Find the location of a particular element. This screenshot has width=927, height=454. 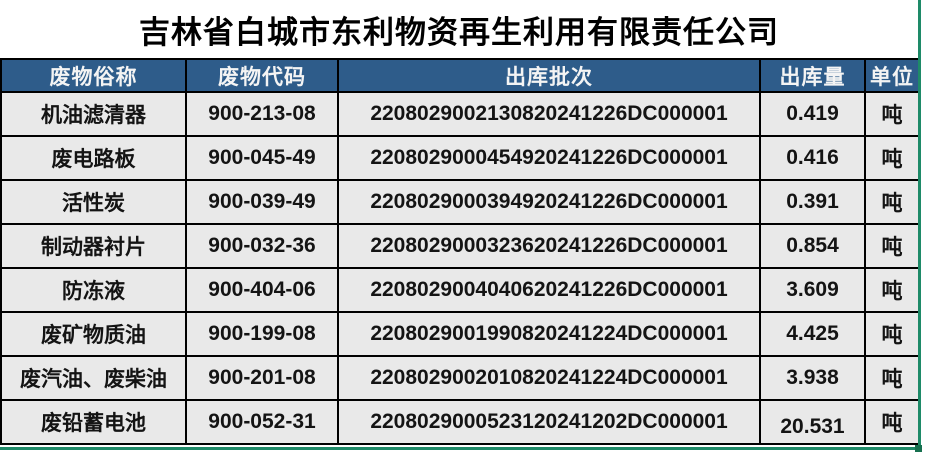

waste-code-cell: 900-201-08 is located at coordinates (262, 378).